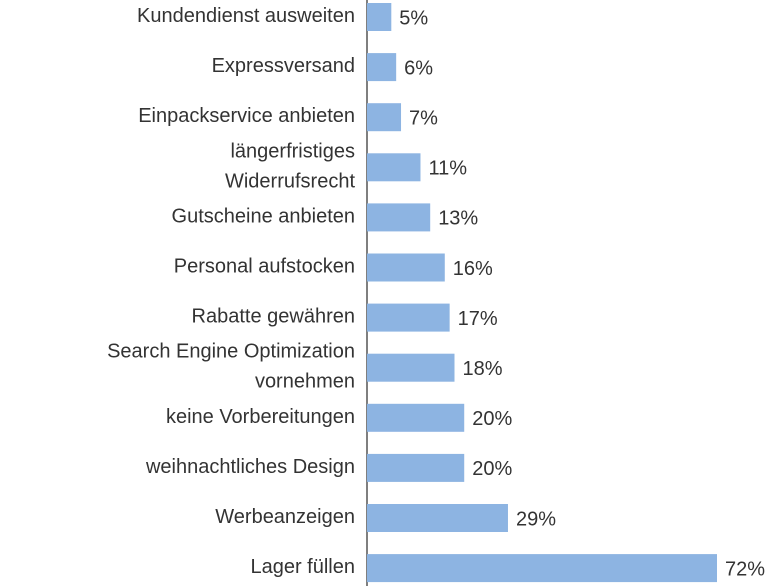  What do you see at coordinates (413, 18) in the screenshot?
I see `data-label: 5%` at bounding box center [413, 18].